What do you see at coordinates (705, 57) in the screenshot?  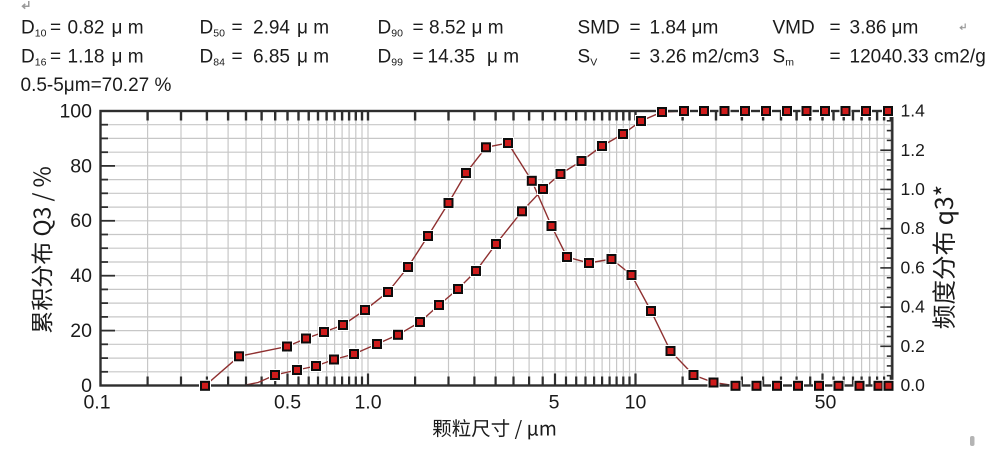 I see `svg-text: 3.26 m2/cm3` at bounding box center [705, 57].